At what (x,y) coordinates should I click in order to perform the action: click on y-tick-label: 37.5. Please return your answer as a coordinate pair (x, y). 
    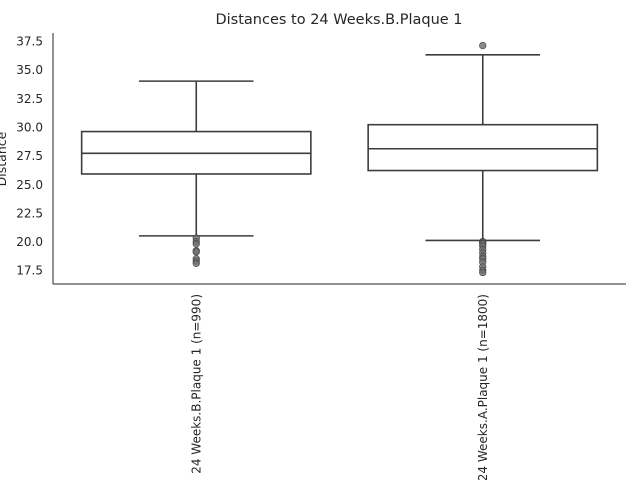
    Looking at the image, I should click on (29, 42).